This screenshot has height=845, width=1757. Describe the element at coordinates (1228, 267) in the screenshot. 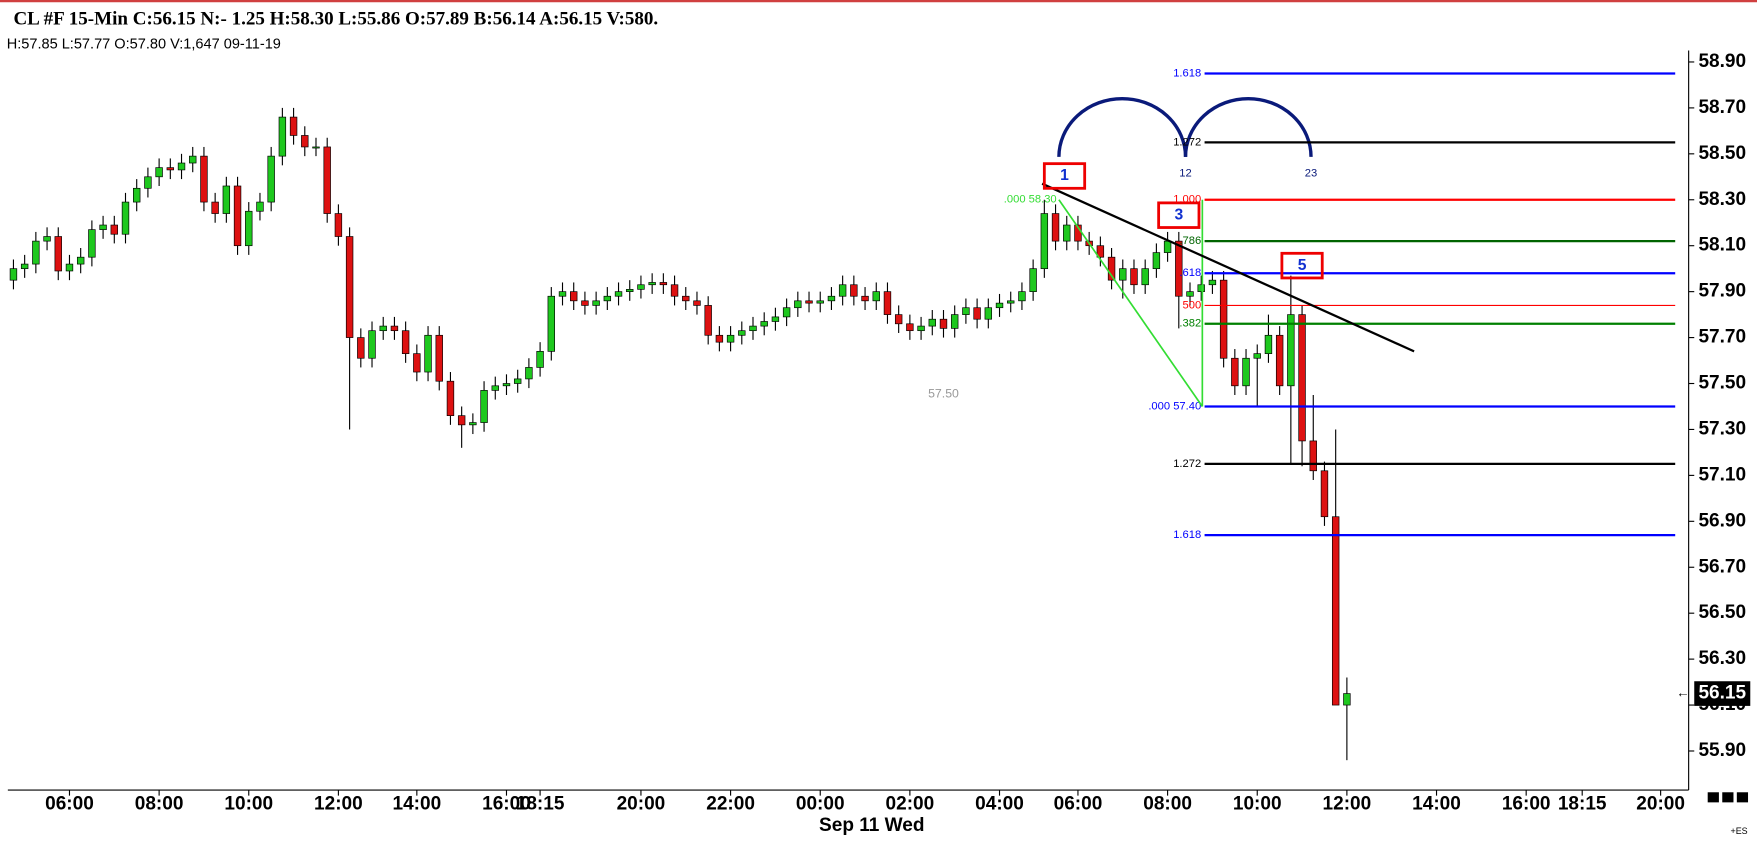

I see `trendline` at that location.